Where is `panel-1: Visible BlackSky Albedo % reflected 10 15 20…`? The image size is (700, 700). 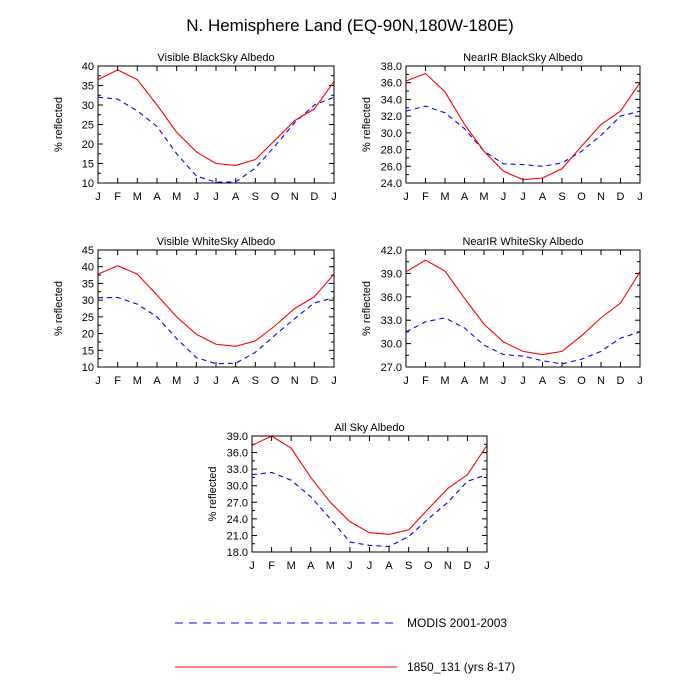
panel-1: Visible BlackSky Albedo % reflected 10 15 20… is located at coordinates (195, 127).